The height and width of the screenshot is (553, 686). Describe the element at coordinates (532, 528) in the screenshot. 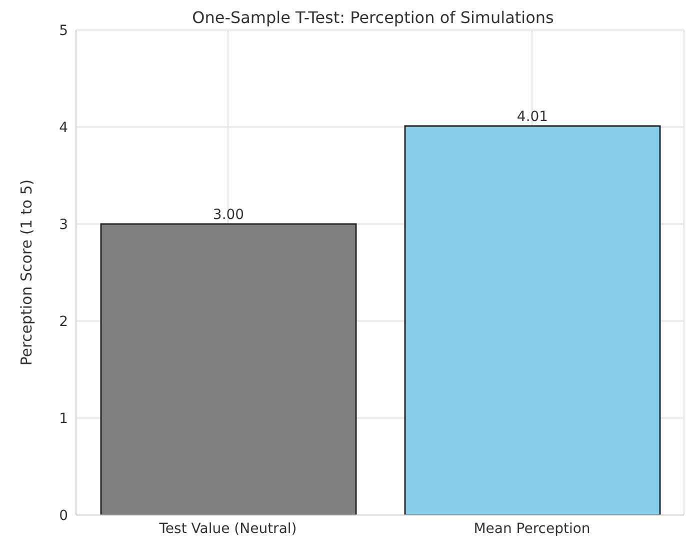

I see `x-tick-label: Mean Perception` at that location.